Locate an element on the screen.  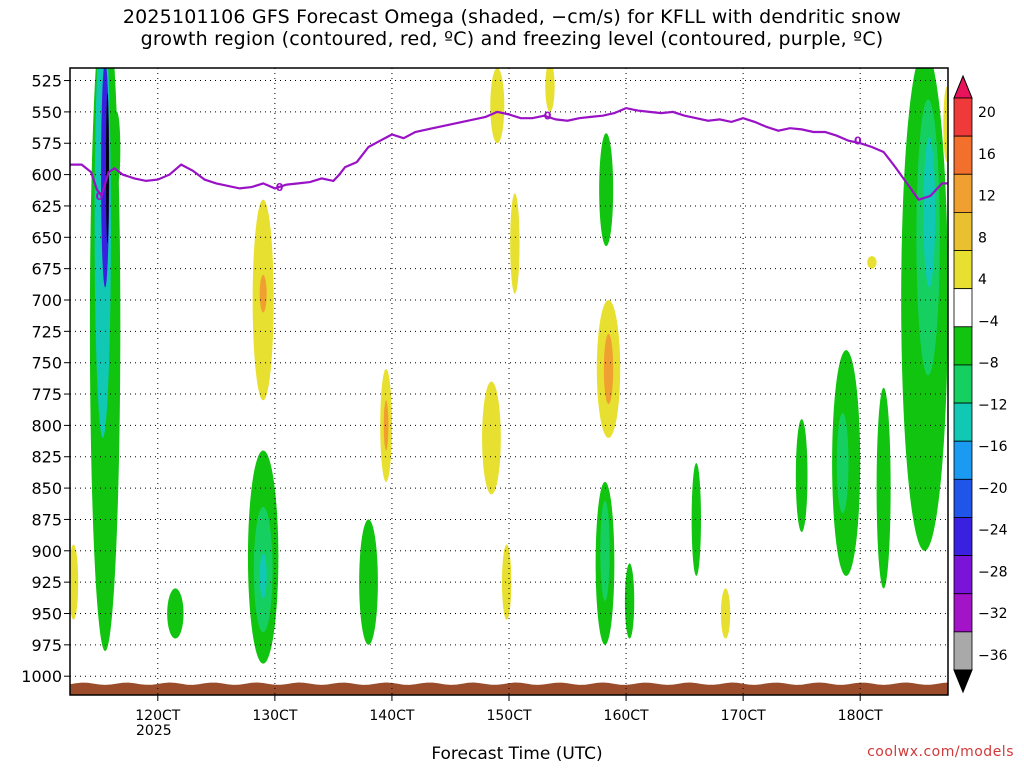
x-tick-label: 150CT is located at coordinates (508, 716).